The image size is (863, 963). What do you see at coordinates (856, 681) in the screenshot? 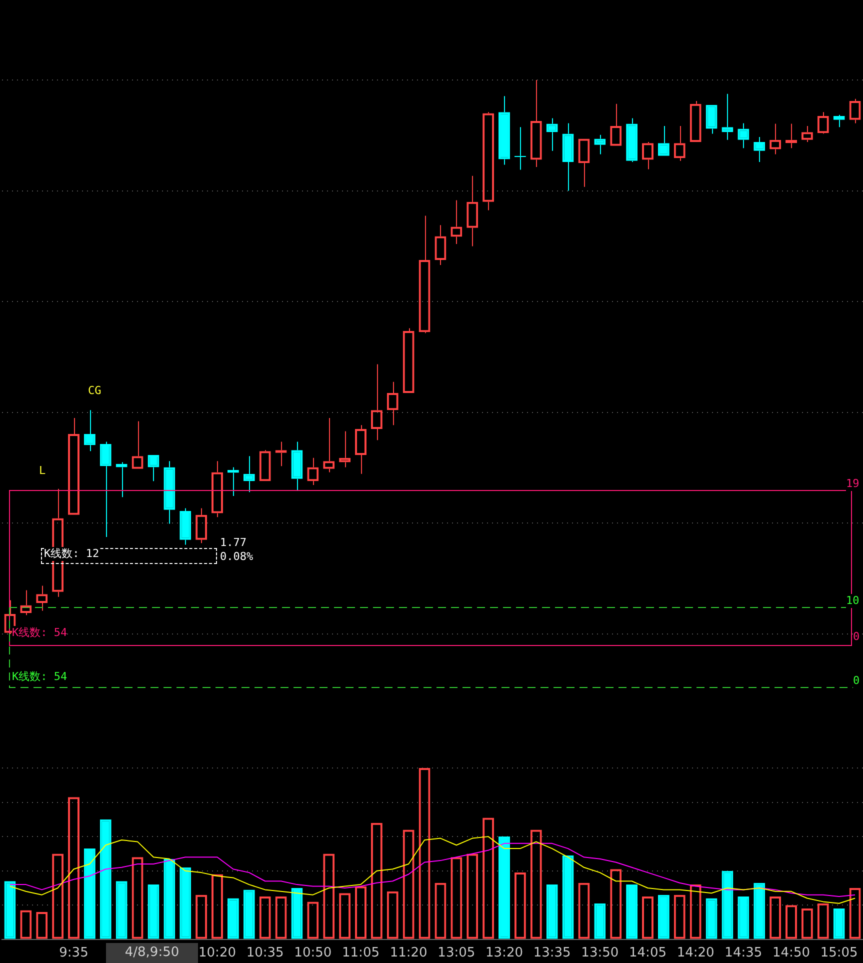
I see `text: 0` at bounding box center [856, 681].